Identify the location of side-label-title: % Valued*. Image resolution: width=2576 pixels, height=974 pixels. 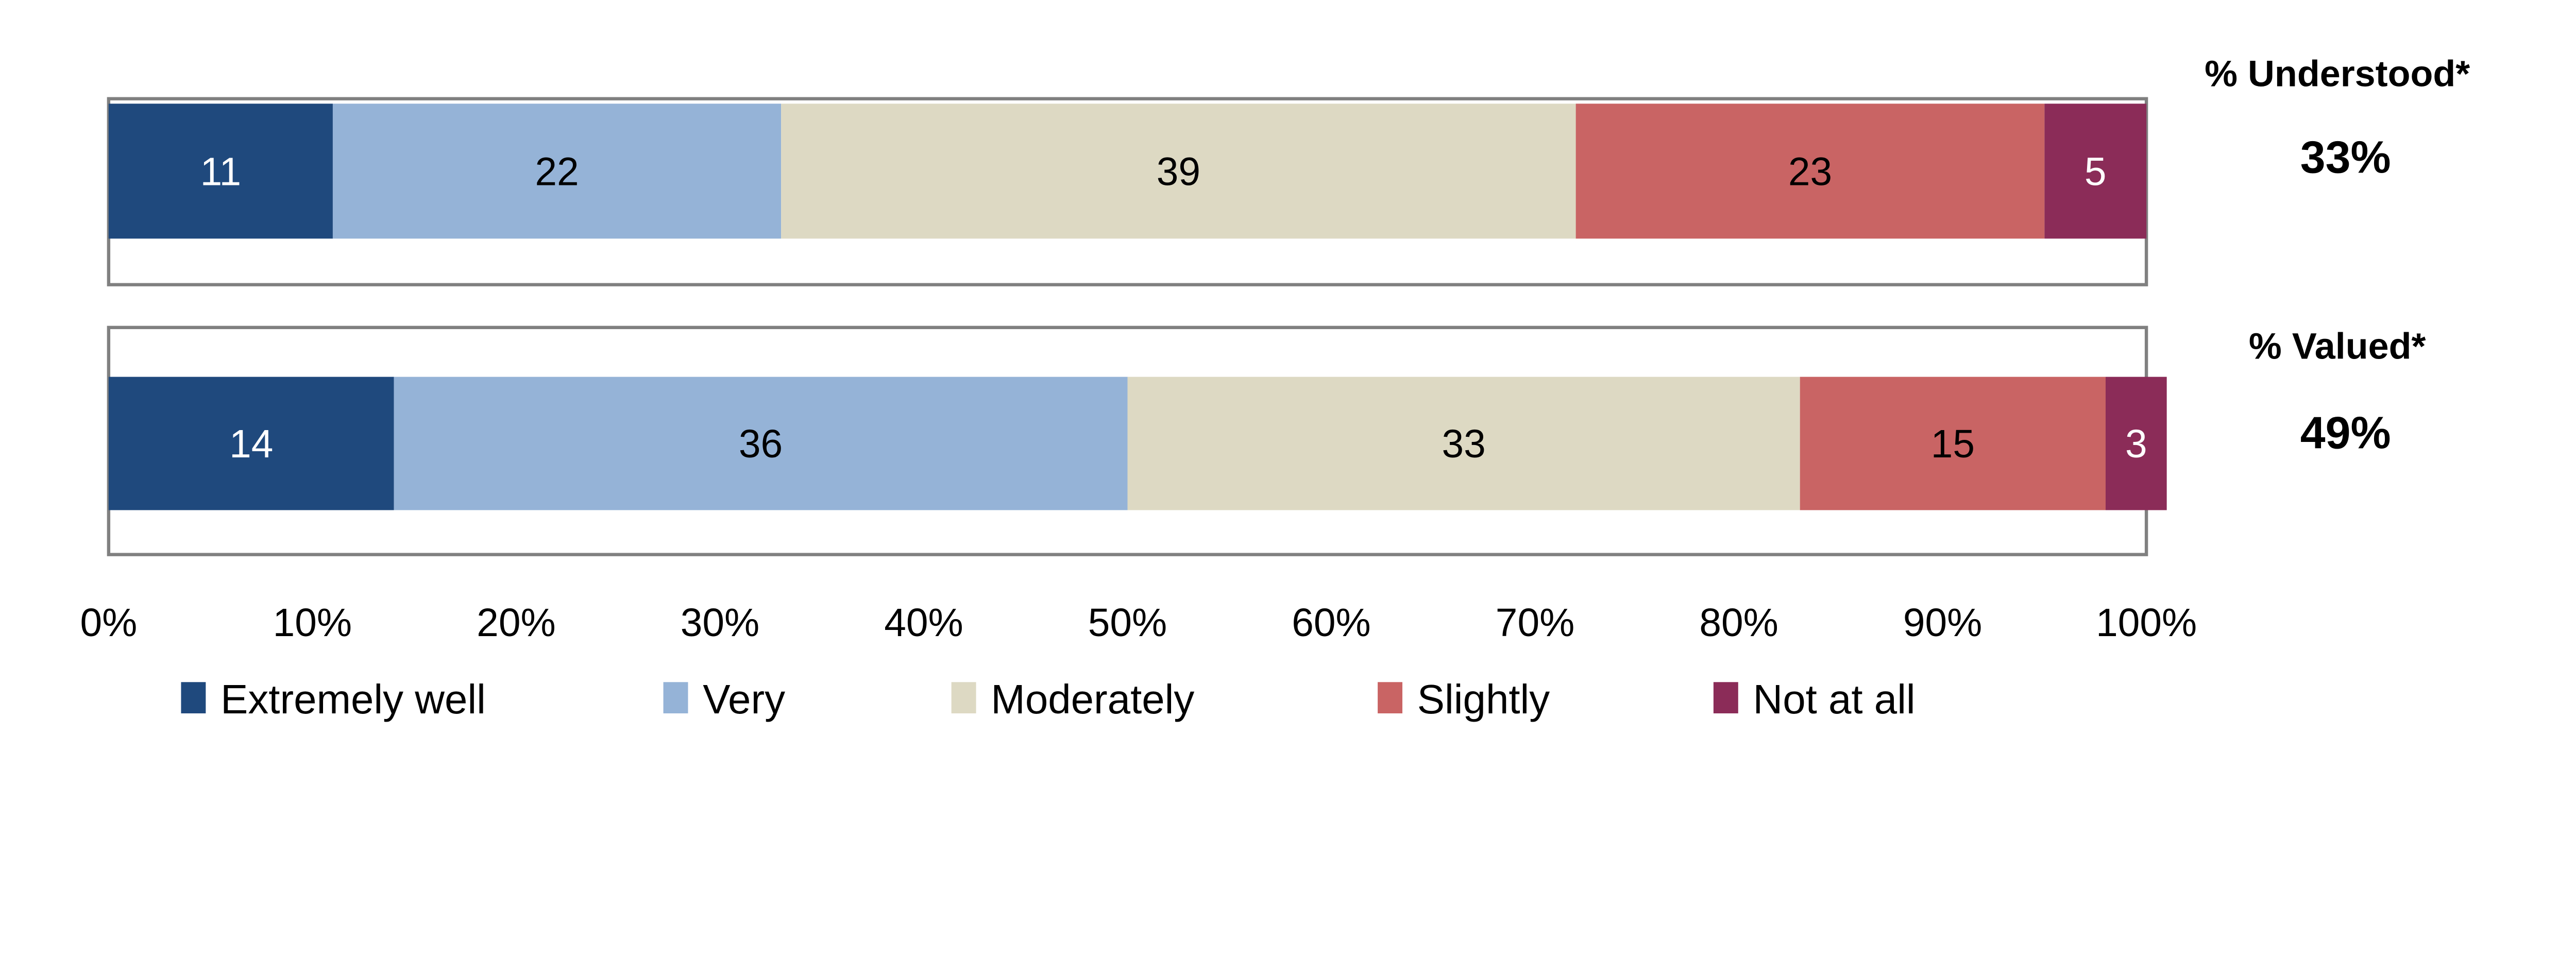
(2337, 346).